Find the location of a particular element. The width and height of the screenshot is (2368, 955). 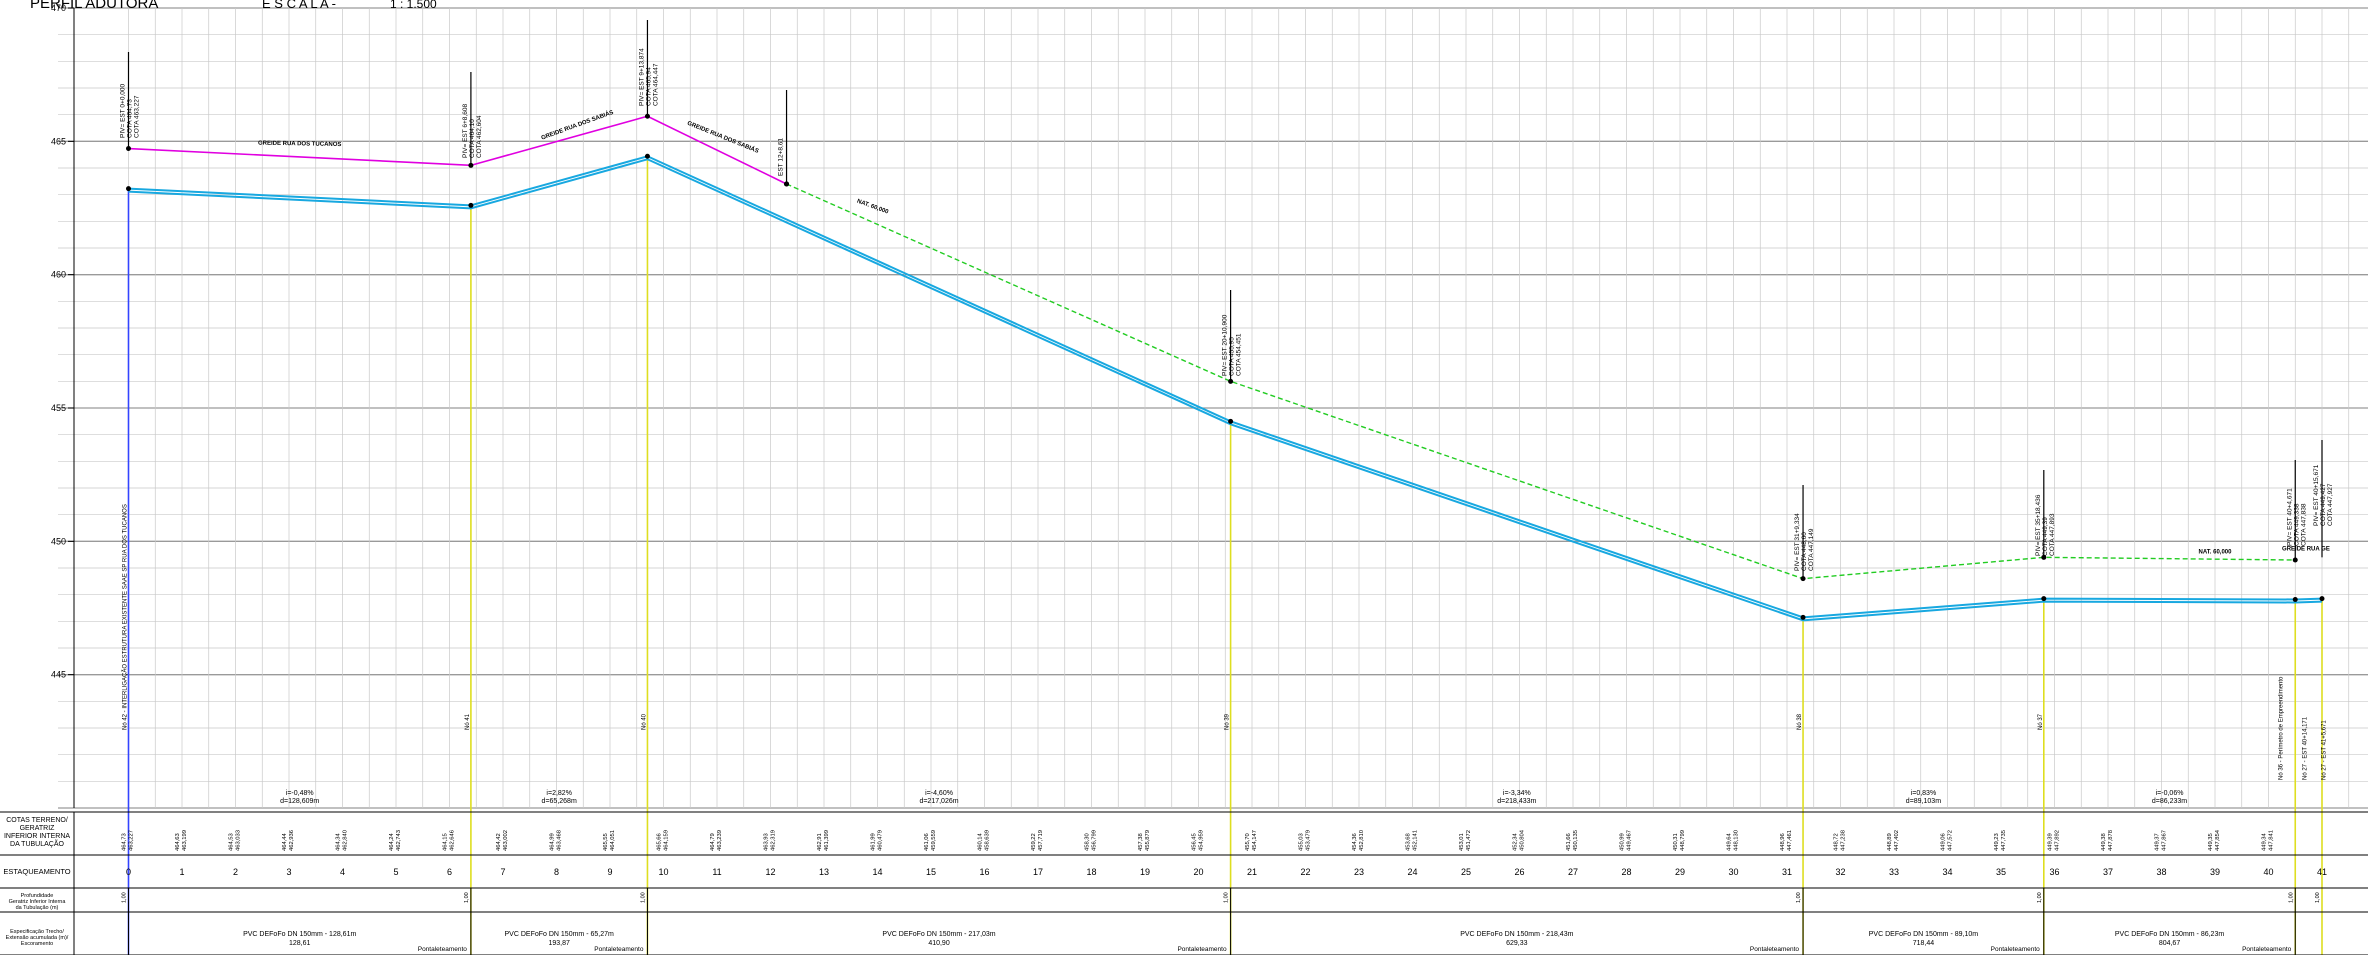

elevation-value: 449,35 is located at coordinates (2211, 842).